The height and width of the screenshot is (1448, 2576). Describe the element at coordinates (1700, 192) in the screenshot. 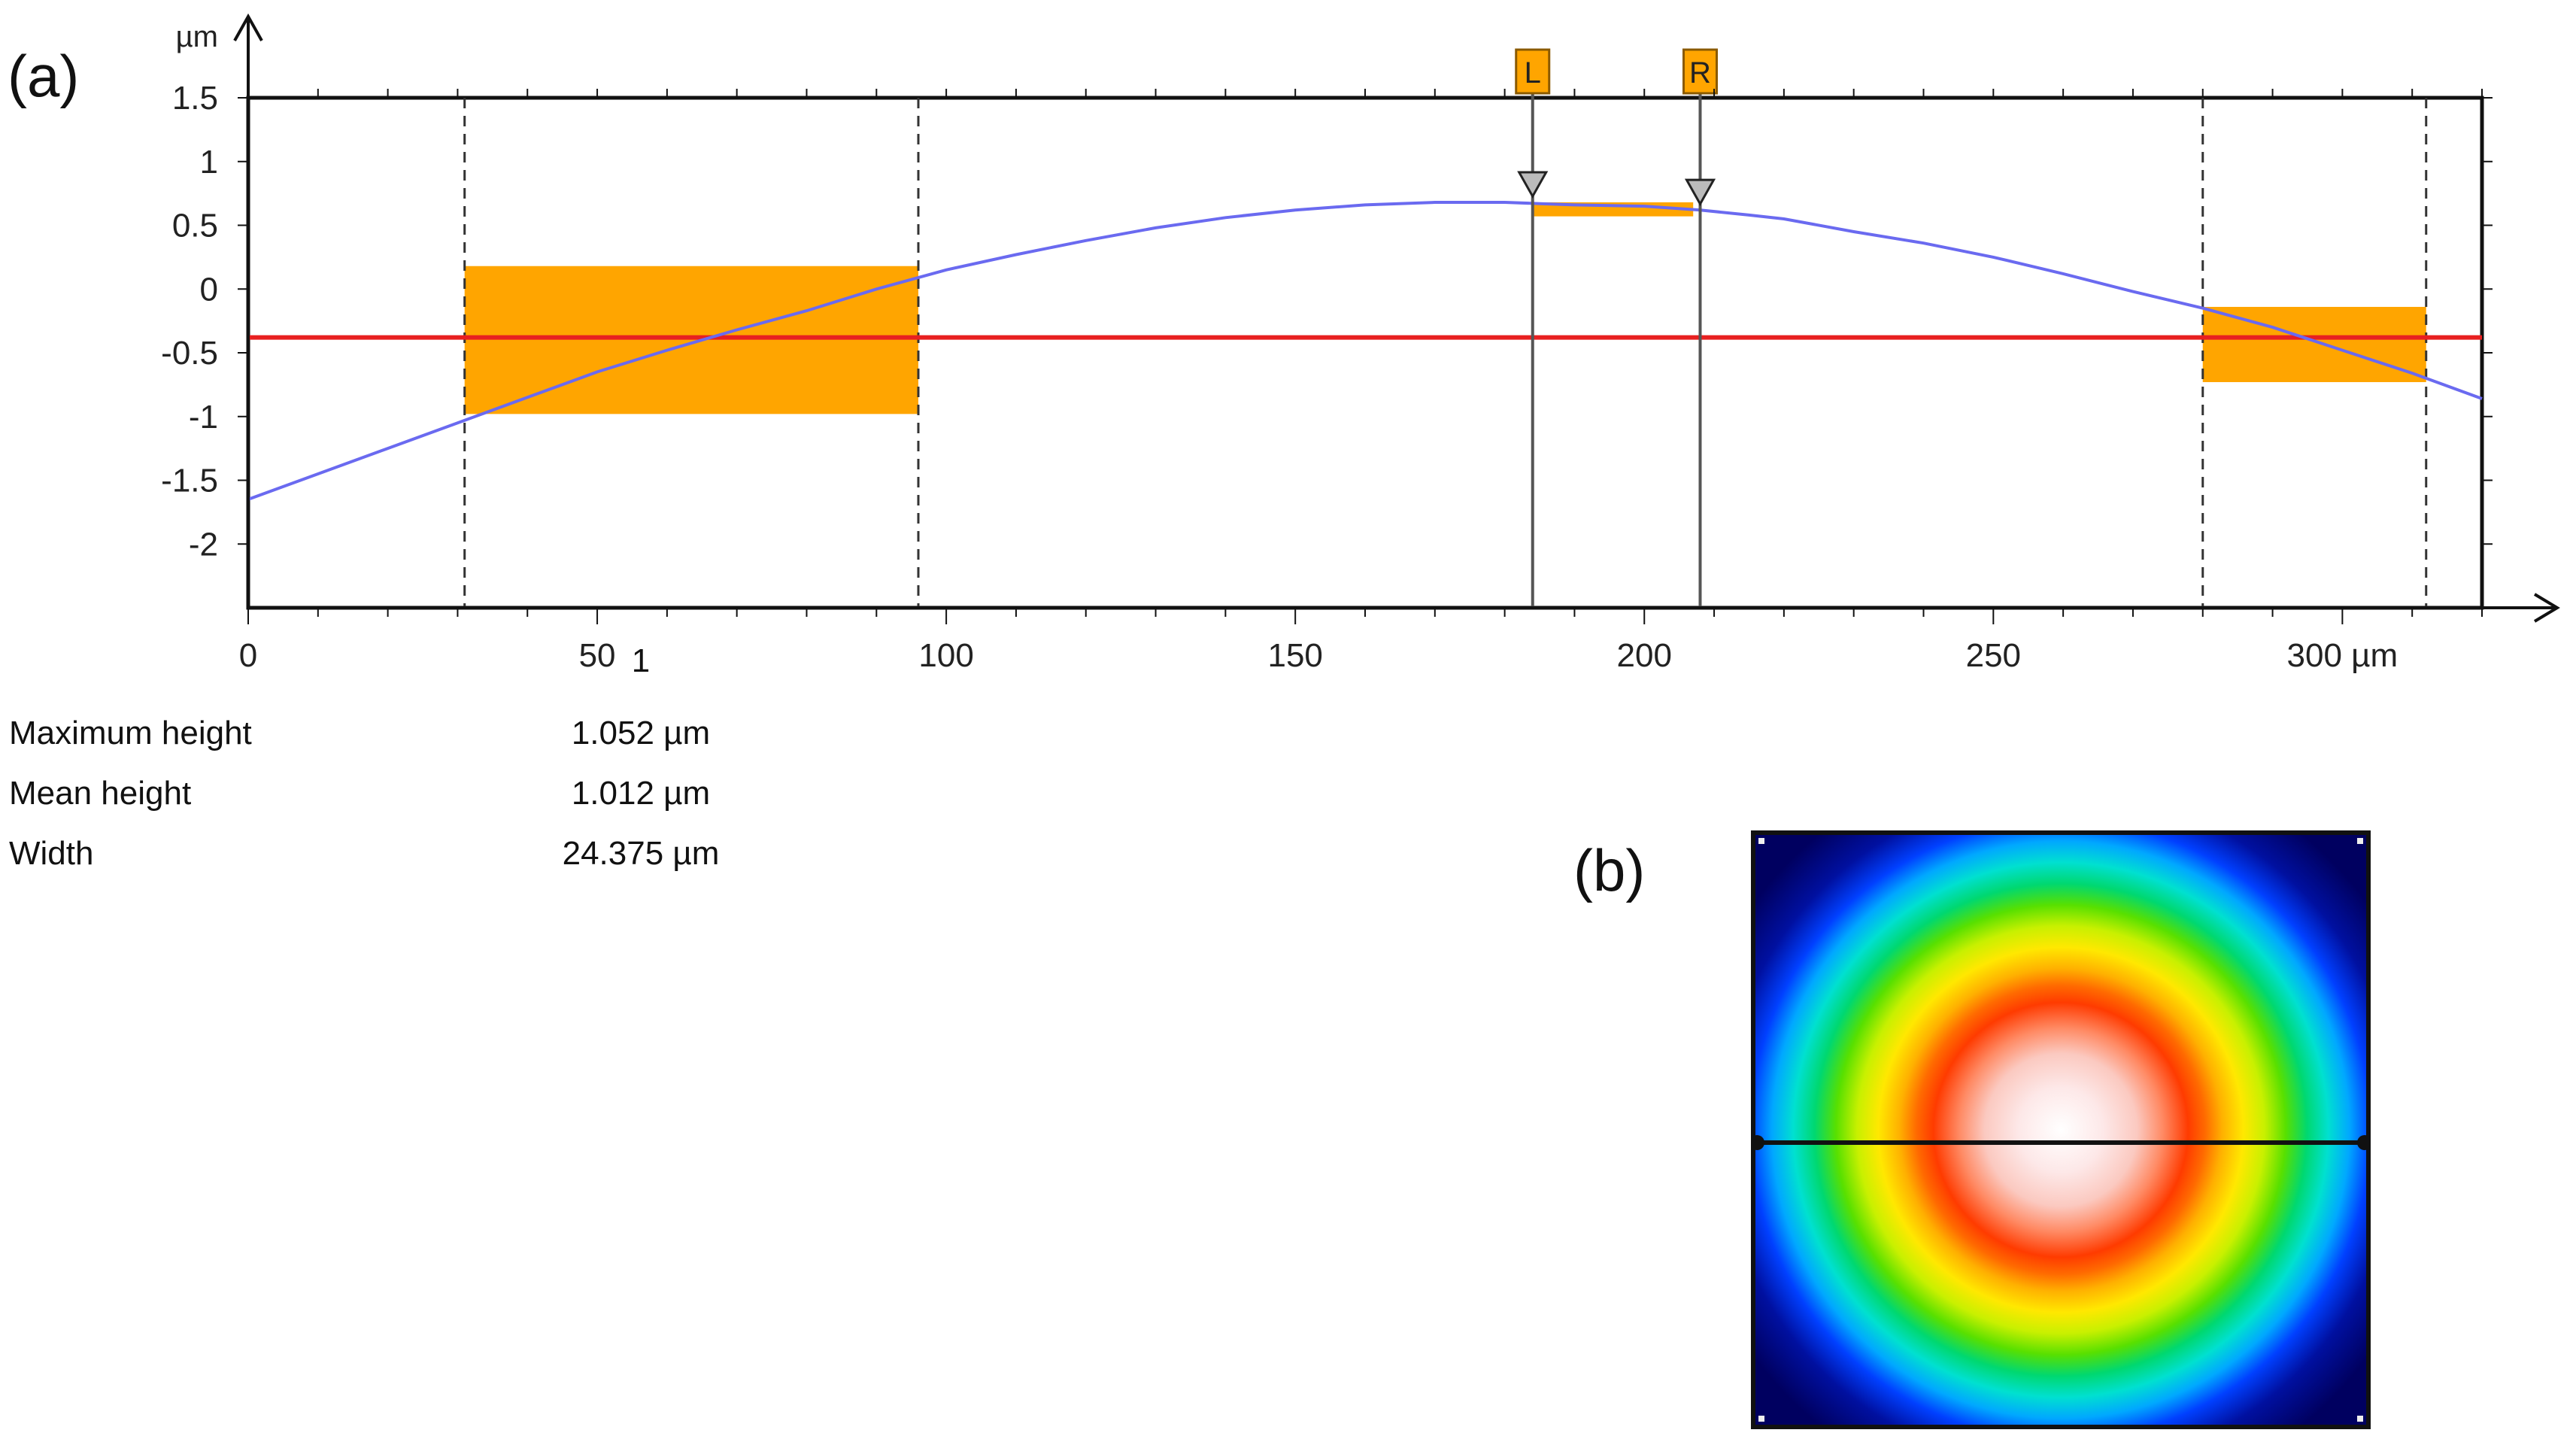

I see `cursor-marker-R` at that location.